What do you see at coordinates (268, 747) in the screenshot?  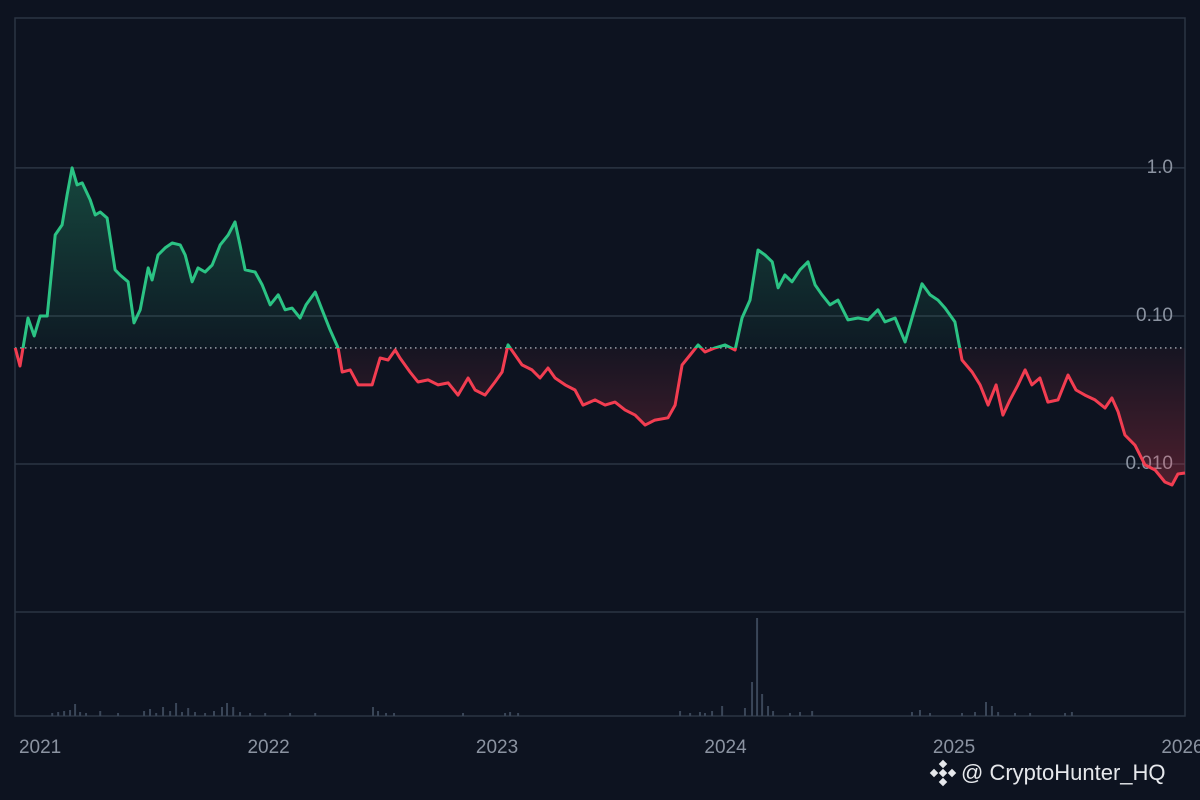 I see `x-tick-label: 2022` at bounding box center [268, 747].